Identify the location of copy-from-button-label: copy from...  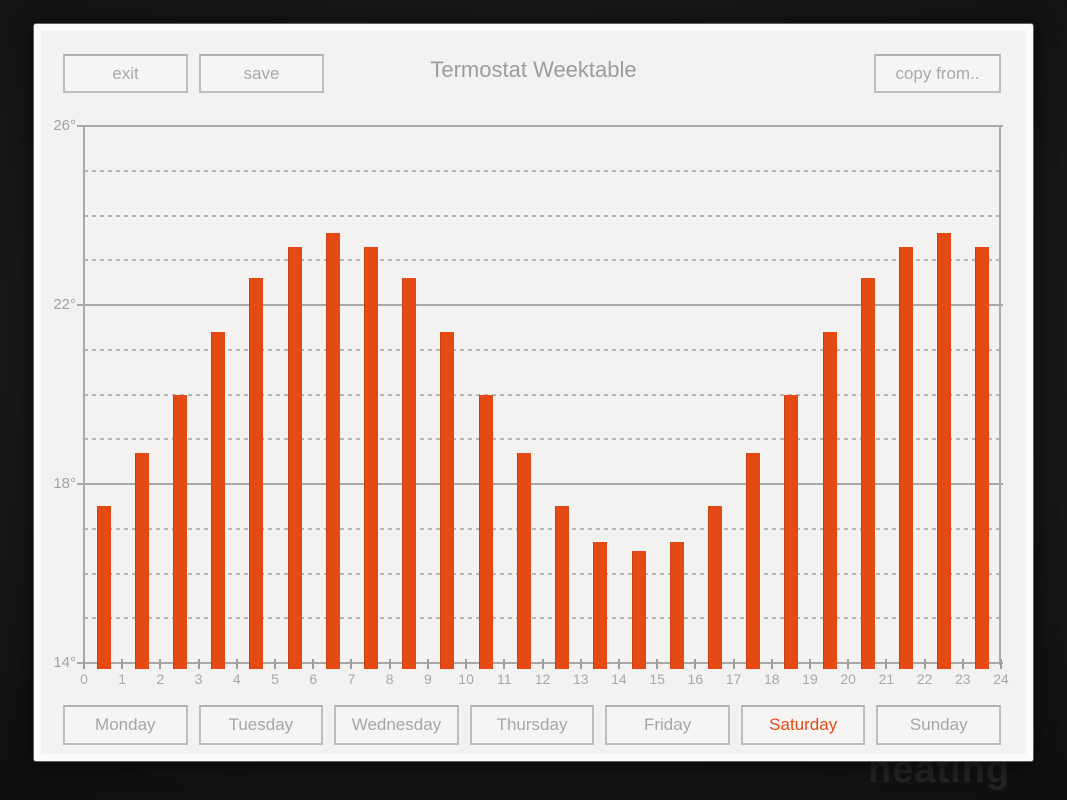
(937, 73).